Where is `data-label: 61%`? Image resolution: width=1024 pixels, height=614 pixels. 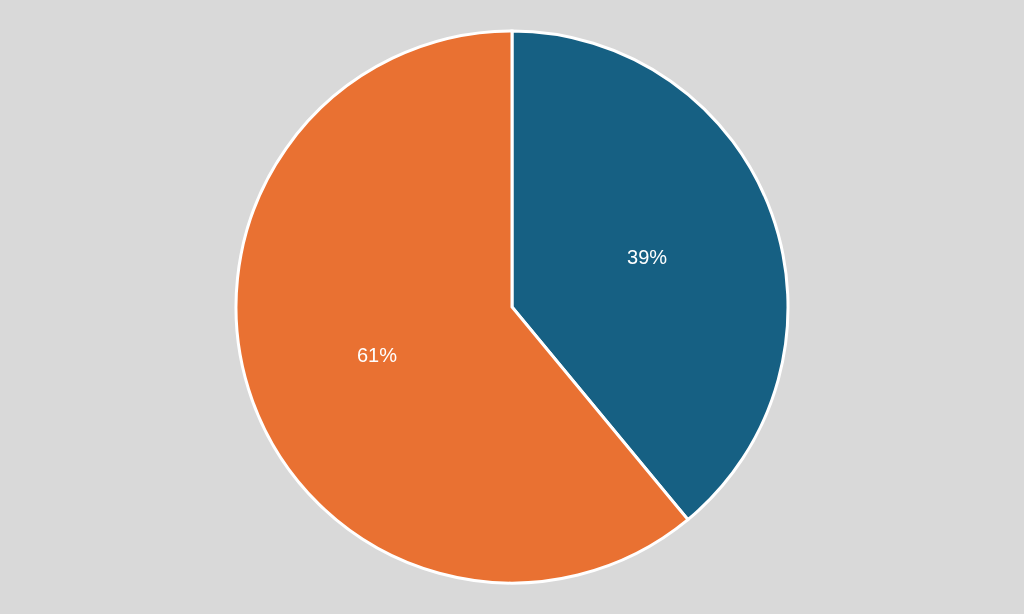 data-label: 61% is located at coordinates (377, 354).